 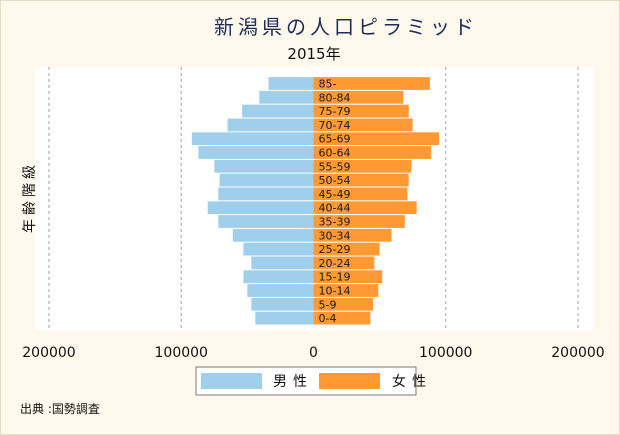 What do you see at coordinates (335, 194) in the screenshot?
I see `age-group-label: 45-49` at bounding box center [335, 194].